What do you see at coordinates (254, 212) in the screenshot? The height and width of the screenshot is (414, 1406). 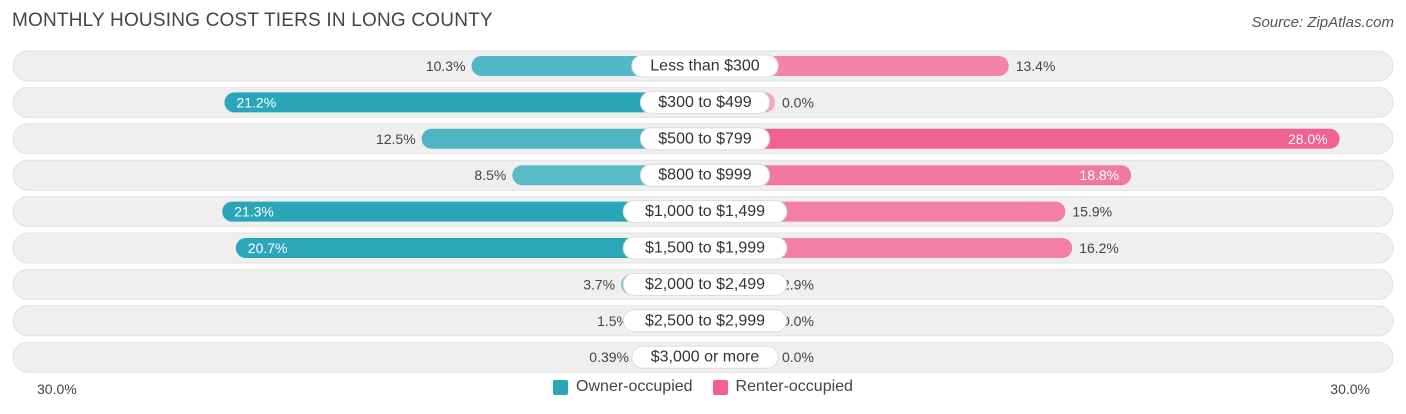 I see `owner-value-label: 21.3%` at bounding box center [254, 212].